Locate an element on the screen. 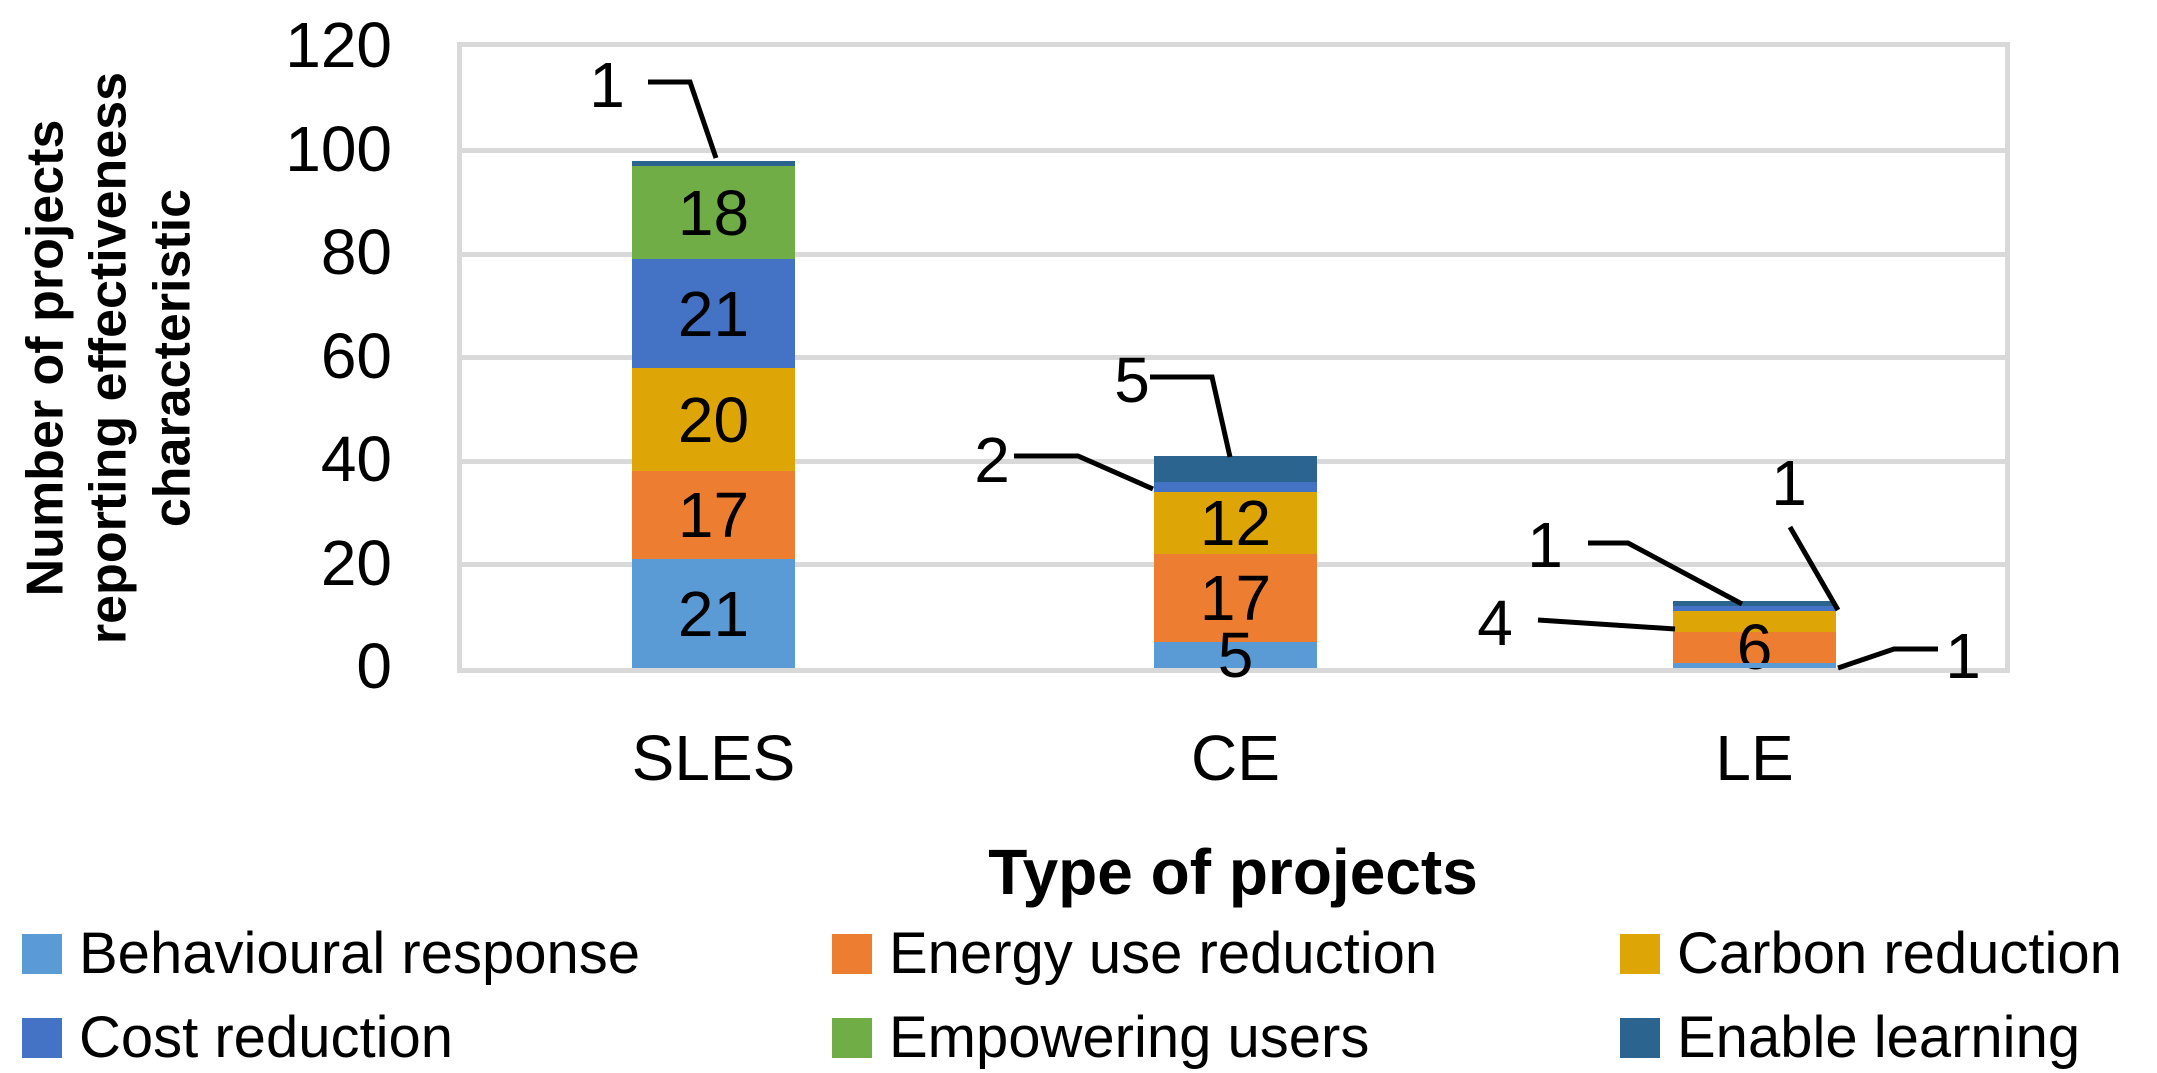 The width and height of the screenshot is (2157, 1073). data-label: 12 is located at coordinates (1235, 523).